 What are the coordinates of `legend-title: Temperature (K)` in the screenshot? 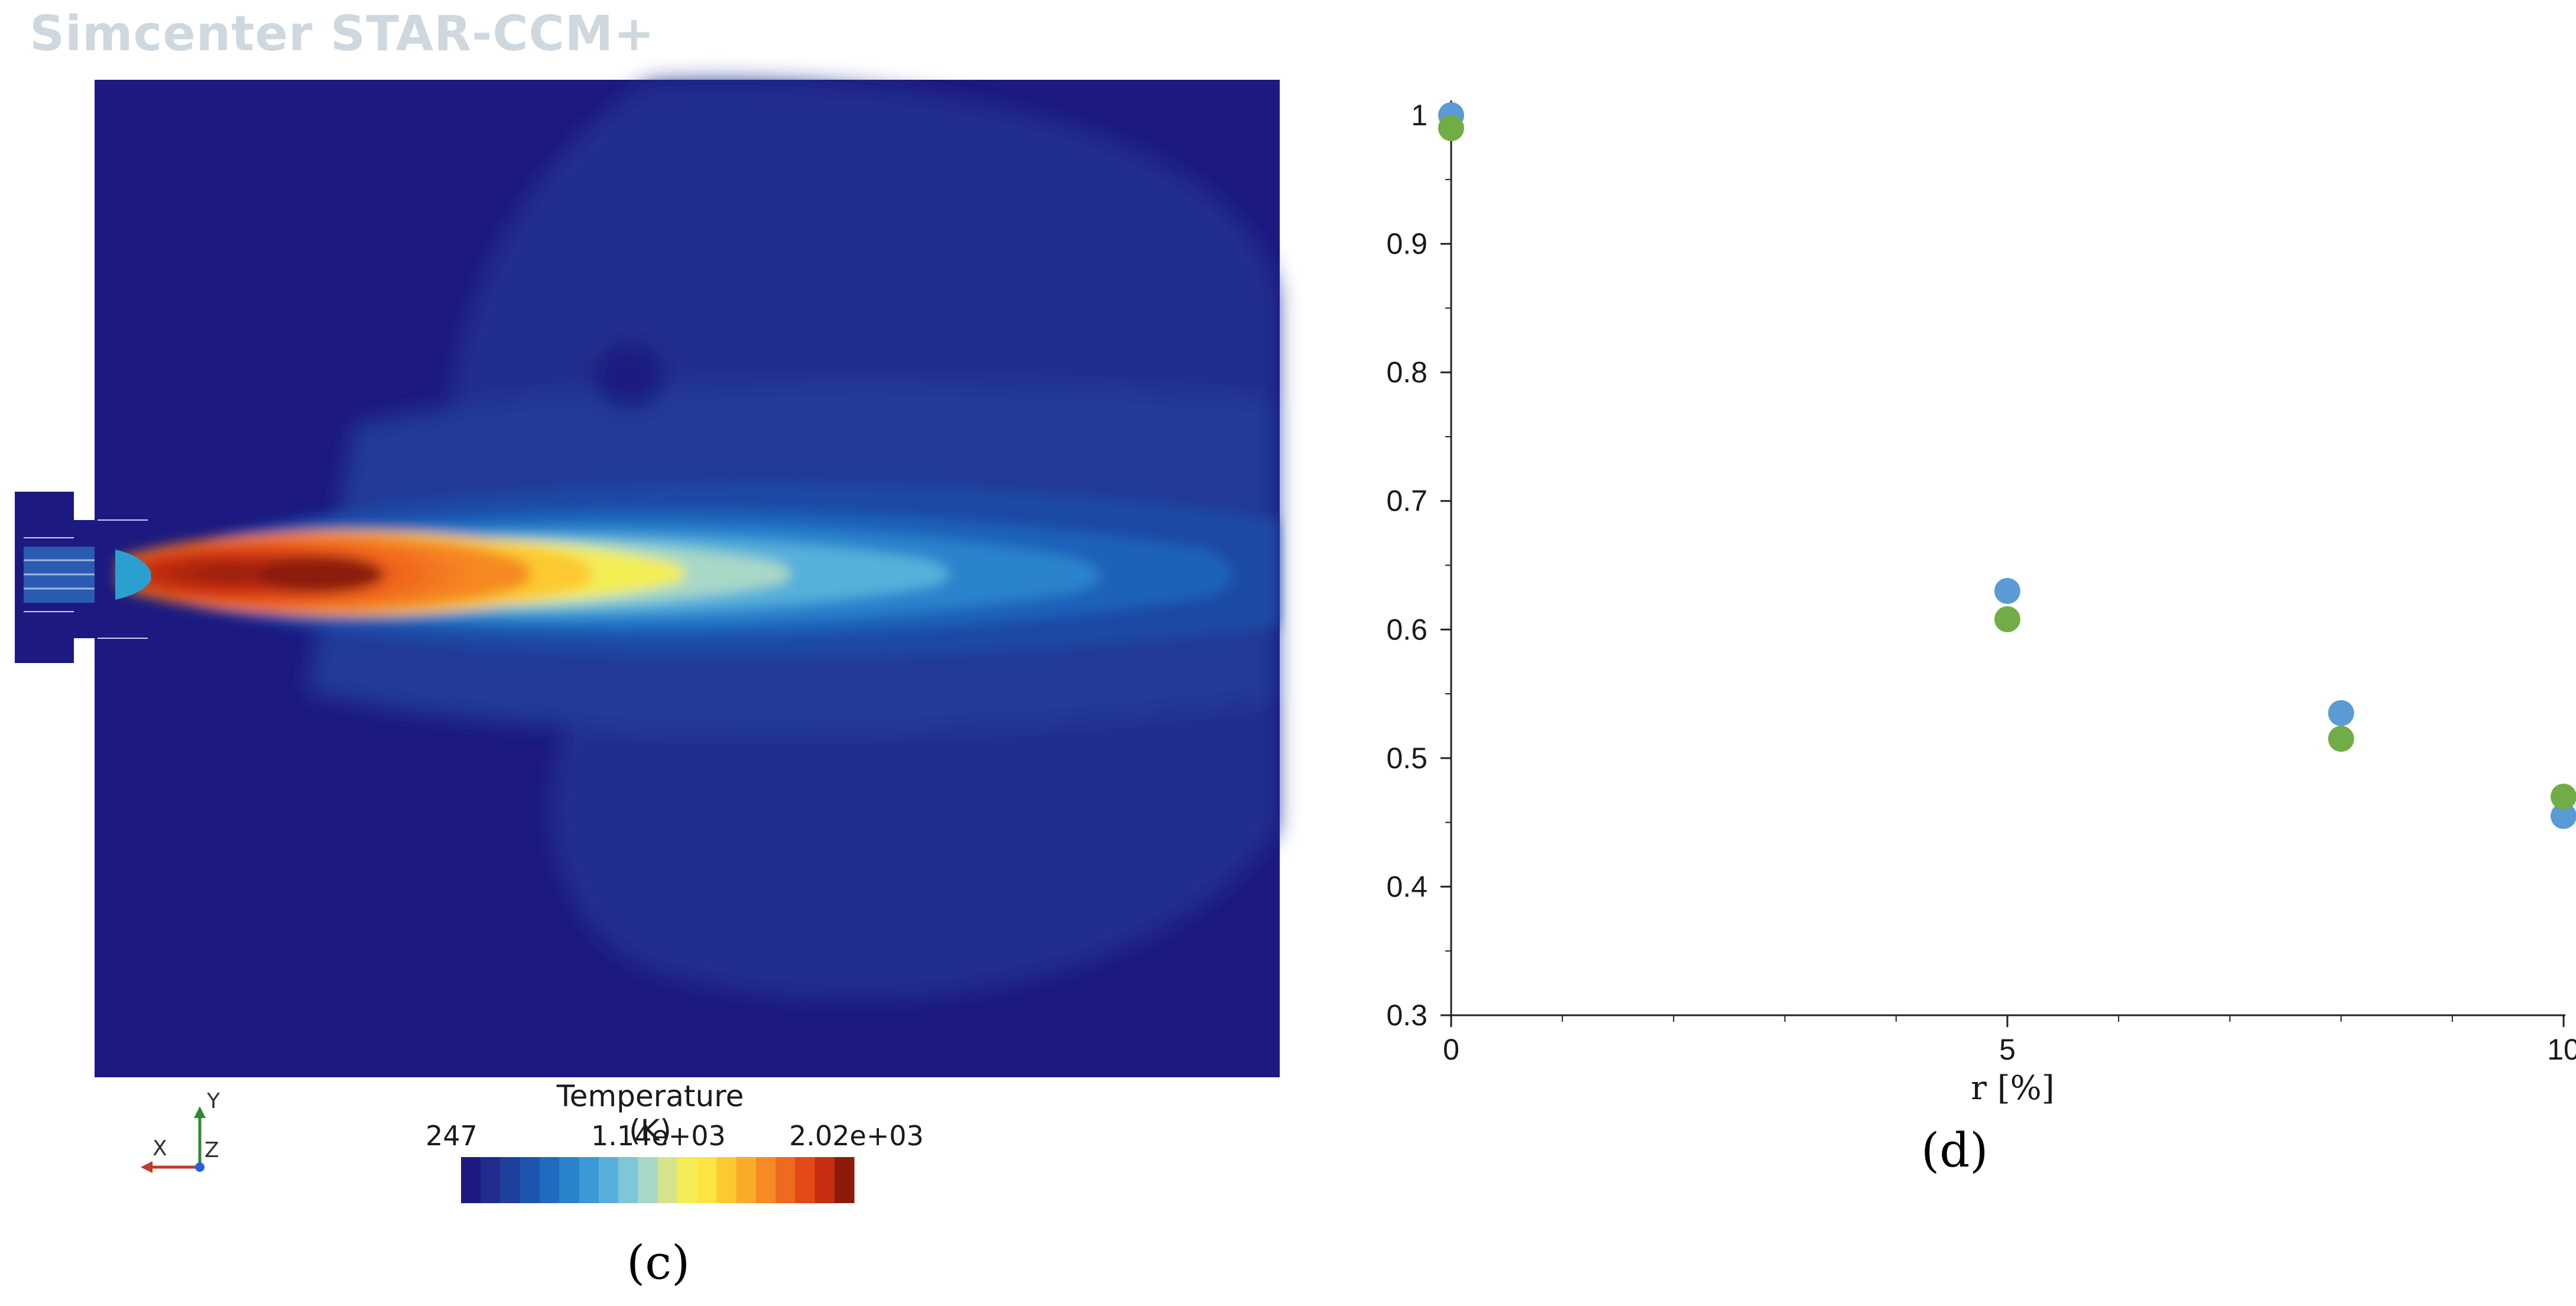 It's located at (650, 1113).